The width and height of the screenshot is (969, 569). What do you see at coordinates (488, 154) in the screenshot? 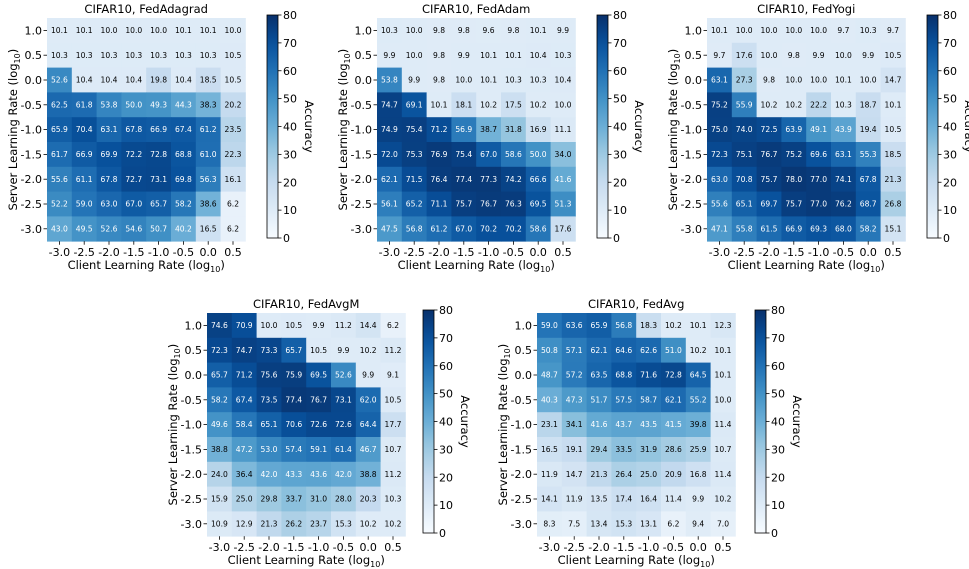
I see `cell-value-label: 67.0` at bounding box center [488, 154].